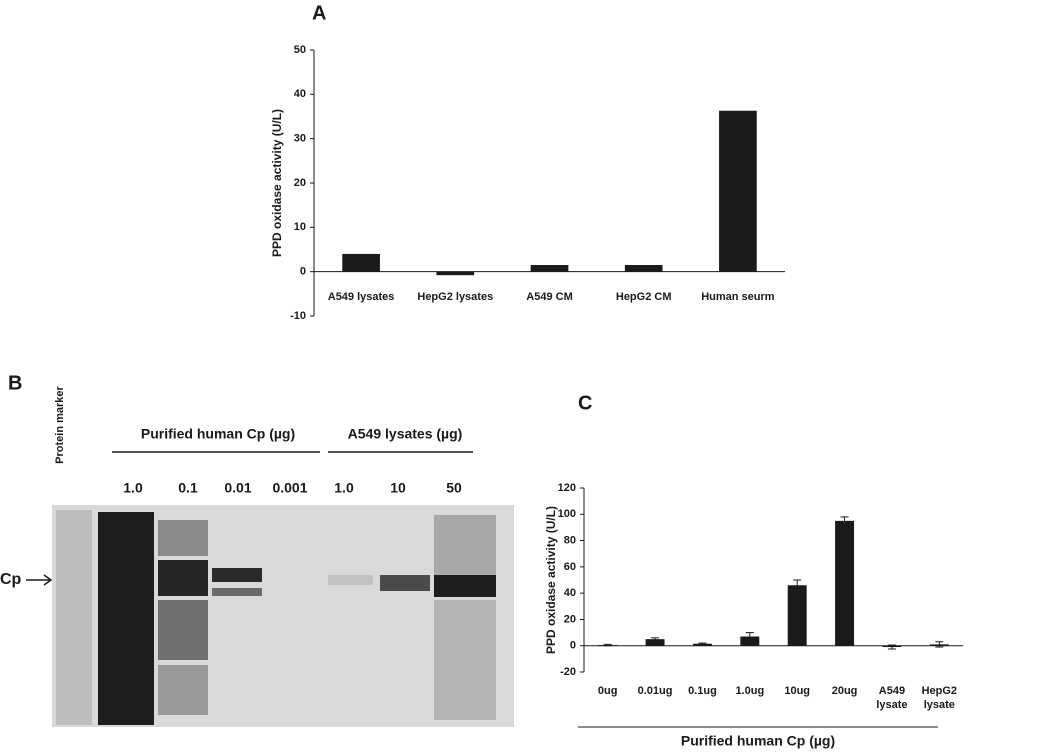 The height and width of the screenshot is (755, 1050). I want to click on group-label: Purified human Cp (µg), so click(218, 434).